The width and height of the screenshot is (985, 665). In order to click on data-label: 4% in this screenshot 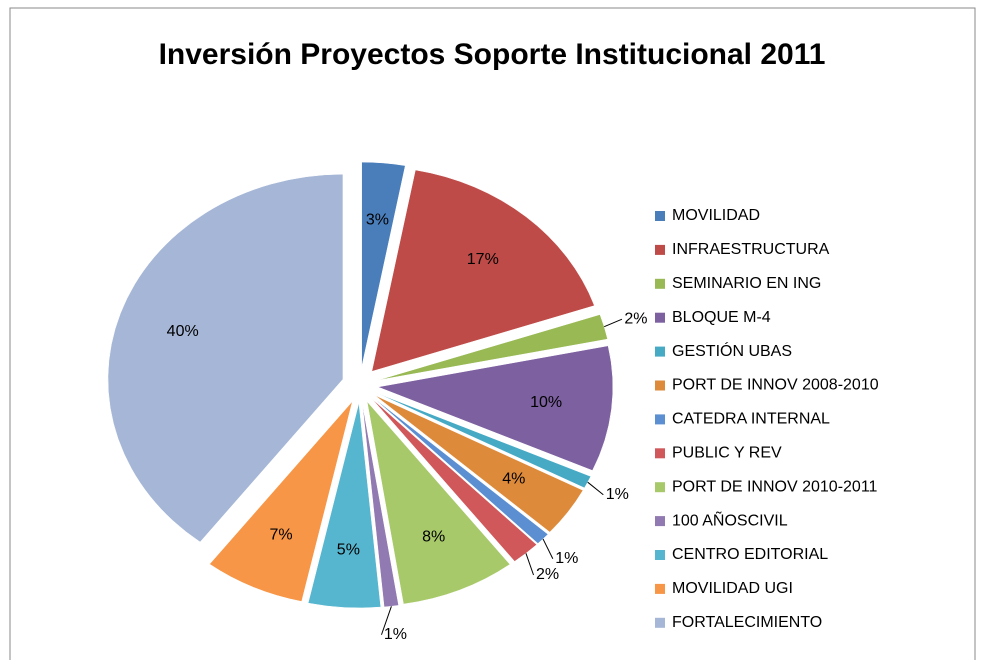, I will do `click(513, 479)`.